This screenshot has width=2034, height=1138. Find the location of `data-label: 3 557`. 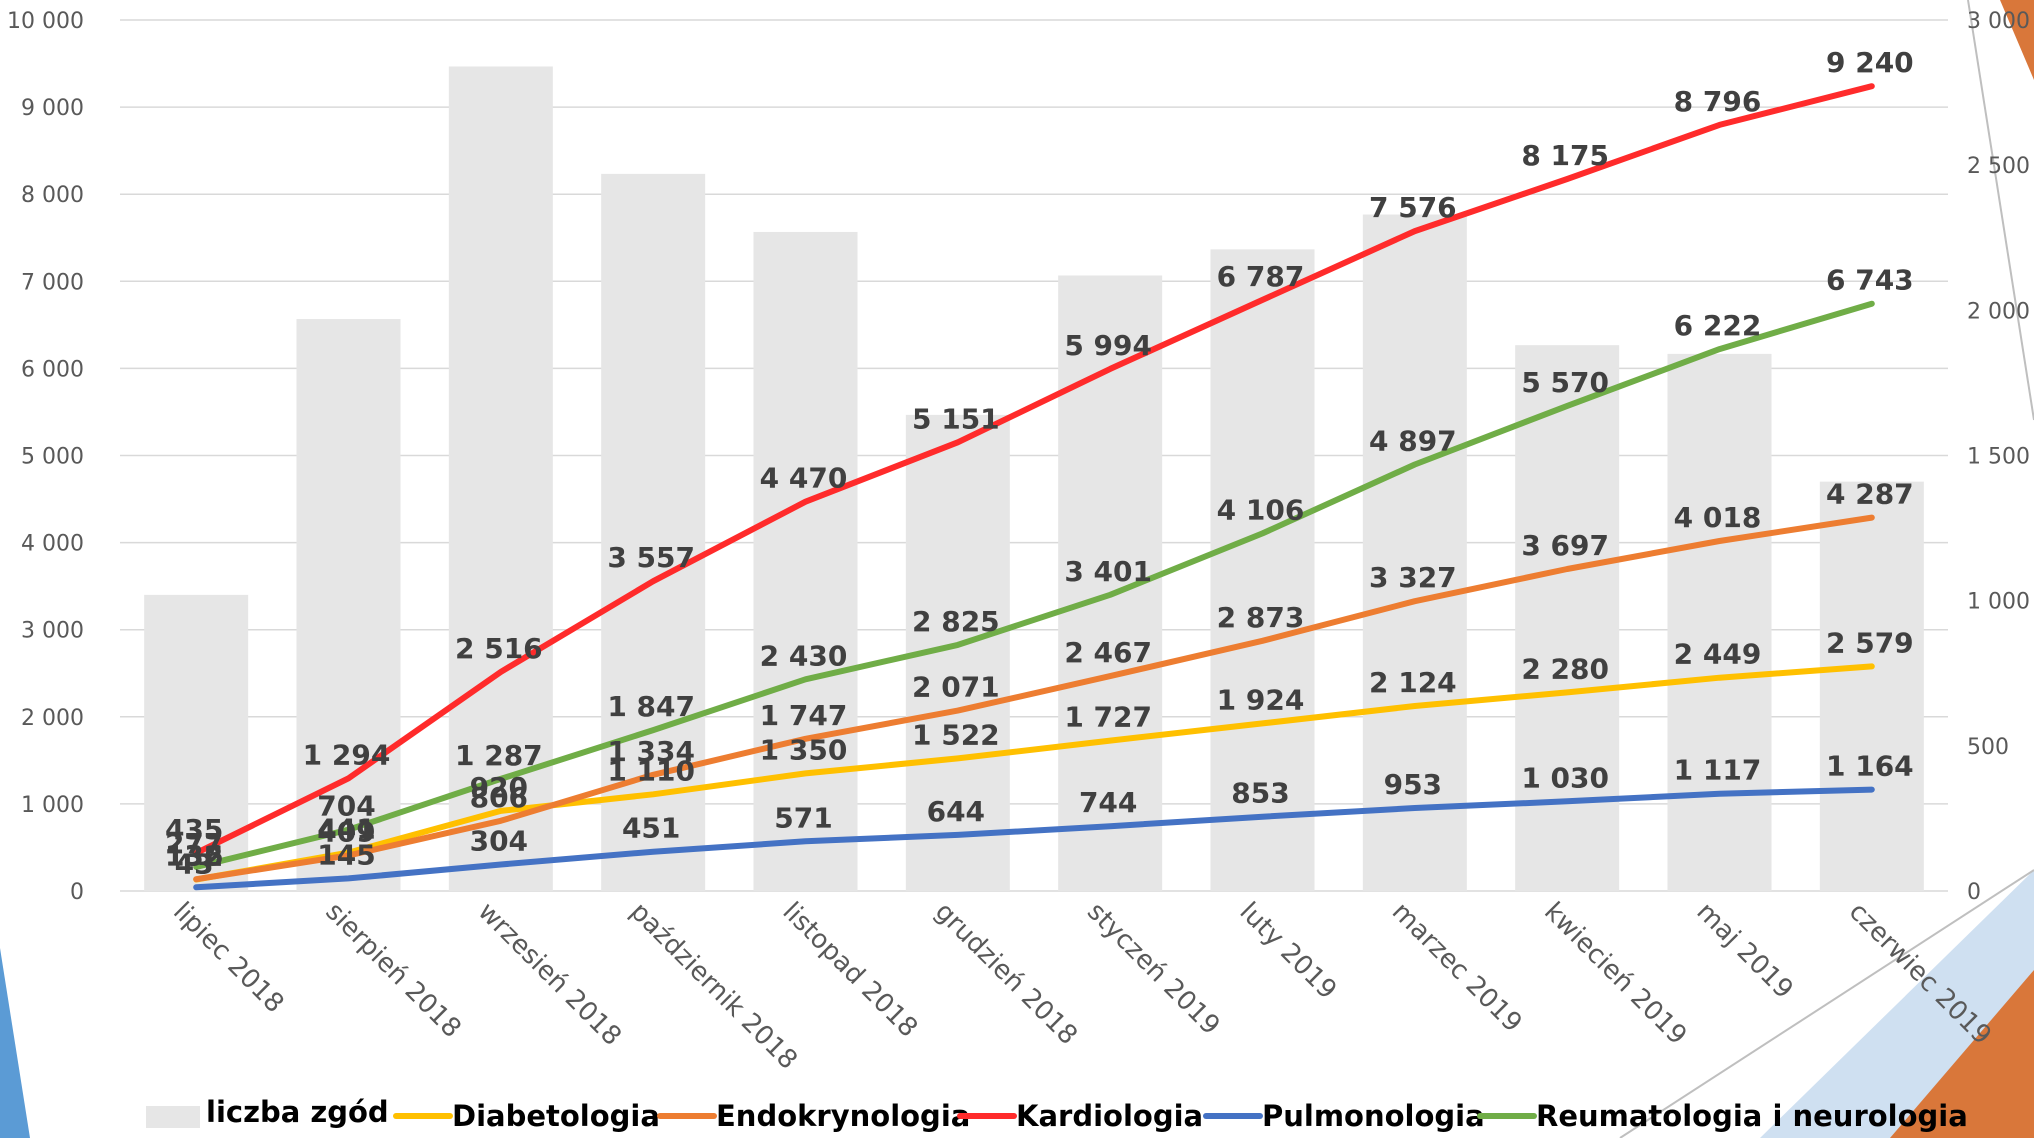

data-label: 3 557 is located at coordinates (651, 557).